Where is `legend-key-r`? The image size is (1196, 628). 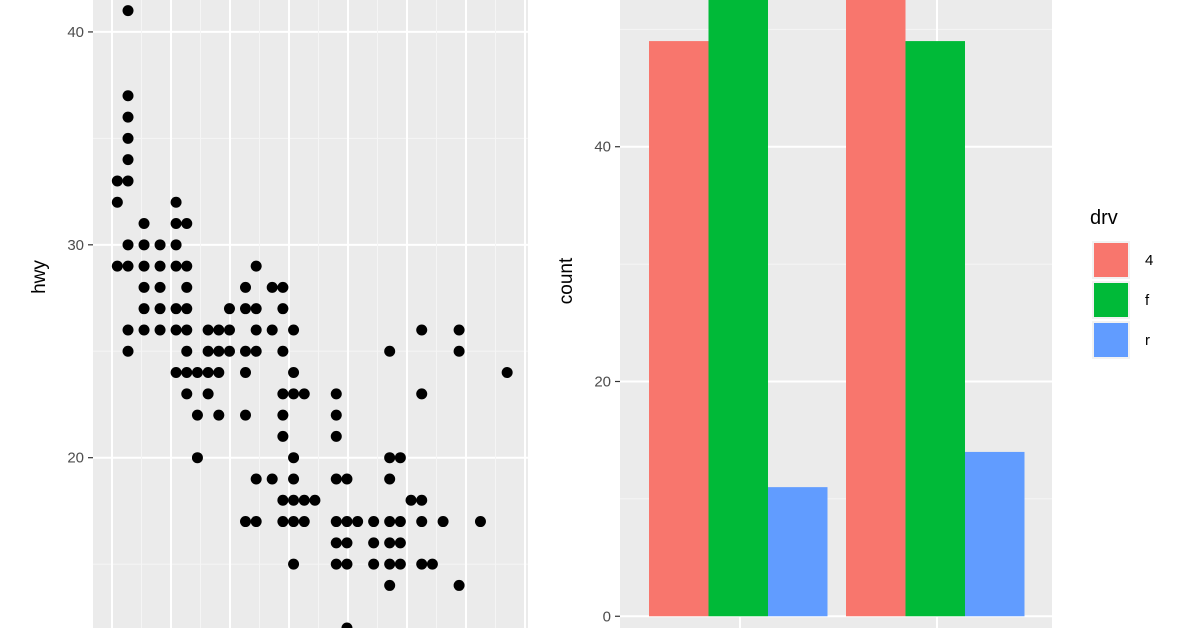 legend-key-r is located at coordinates (1111, 340).